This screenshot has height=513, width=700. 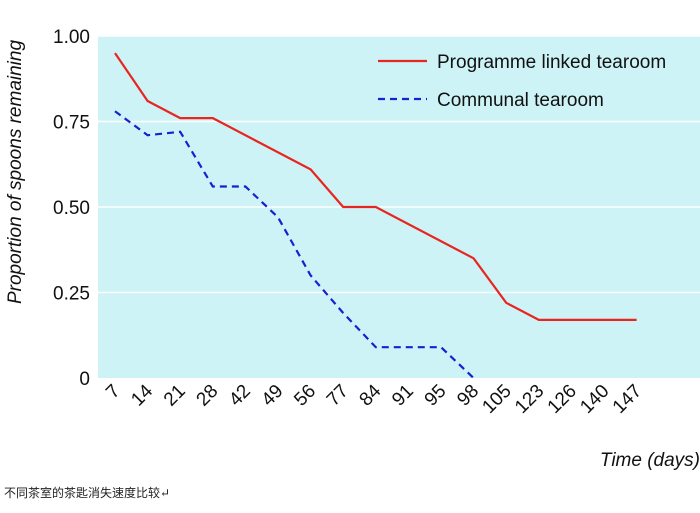 What do you see at coordinates (627, 399) in the screenshot?
I see `x-tick-label: 147` at bounding box center [627, 399].